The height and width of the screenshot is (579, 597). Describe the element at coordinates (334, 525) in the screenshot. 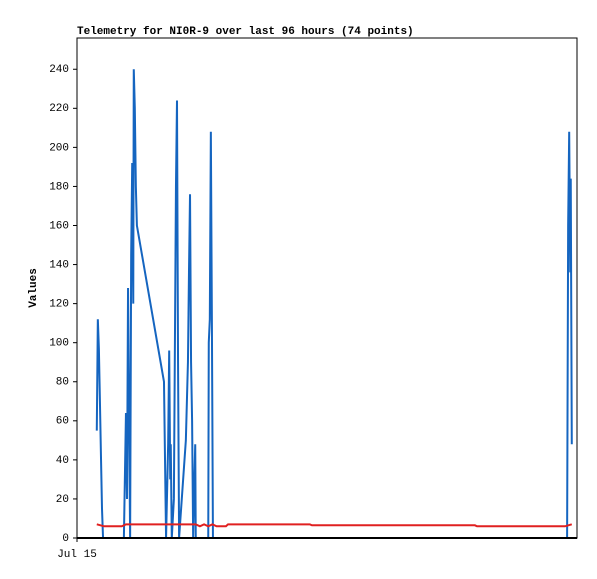

I see `data-line` at that location.